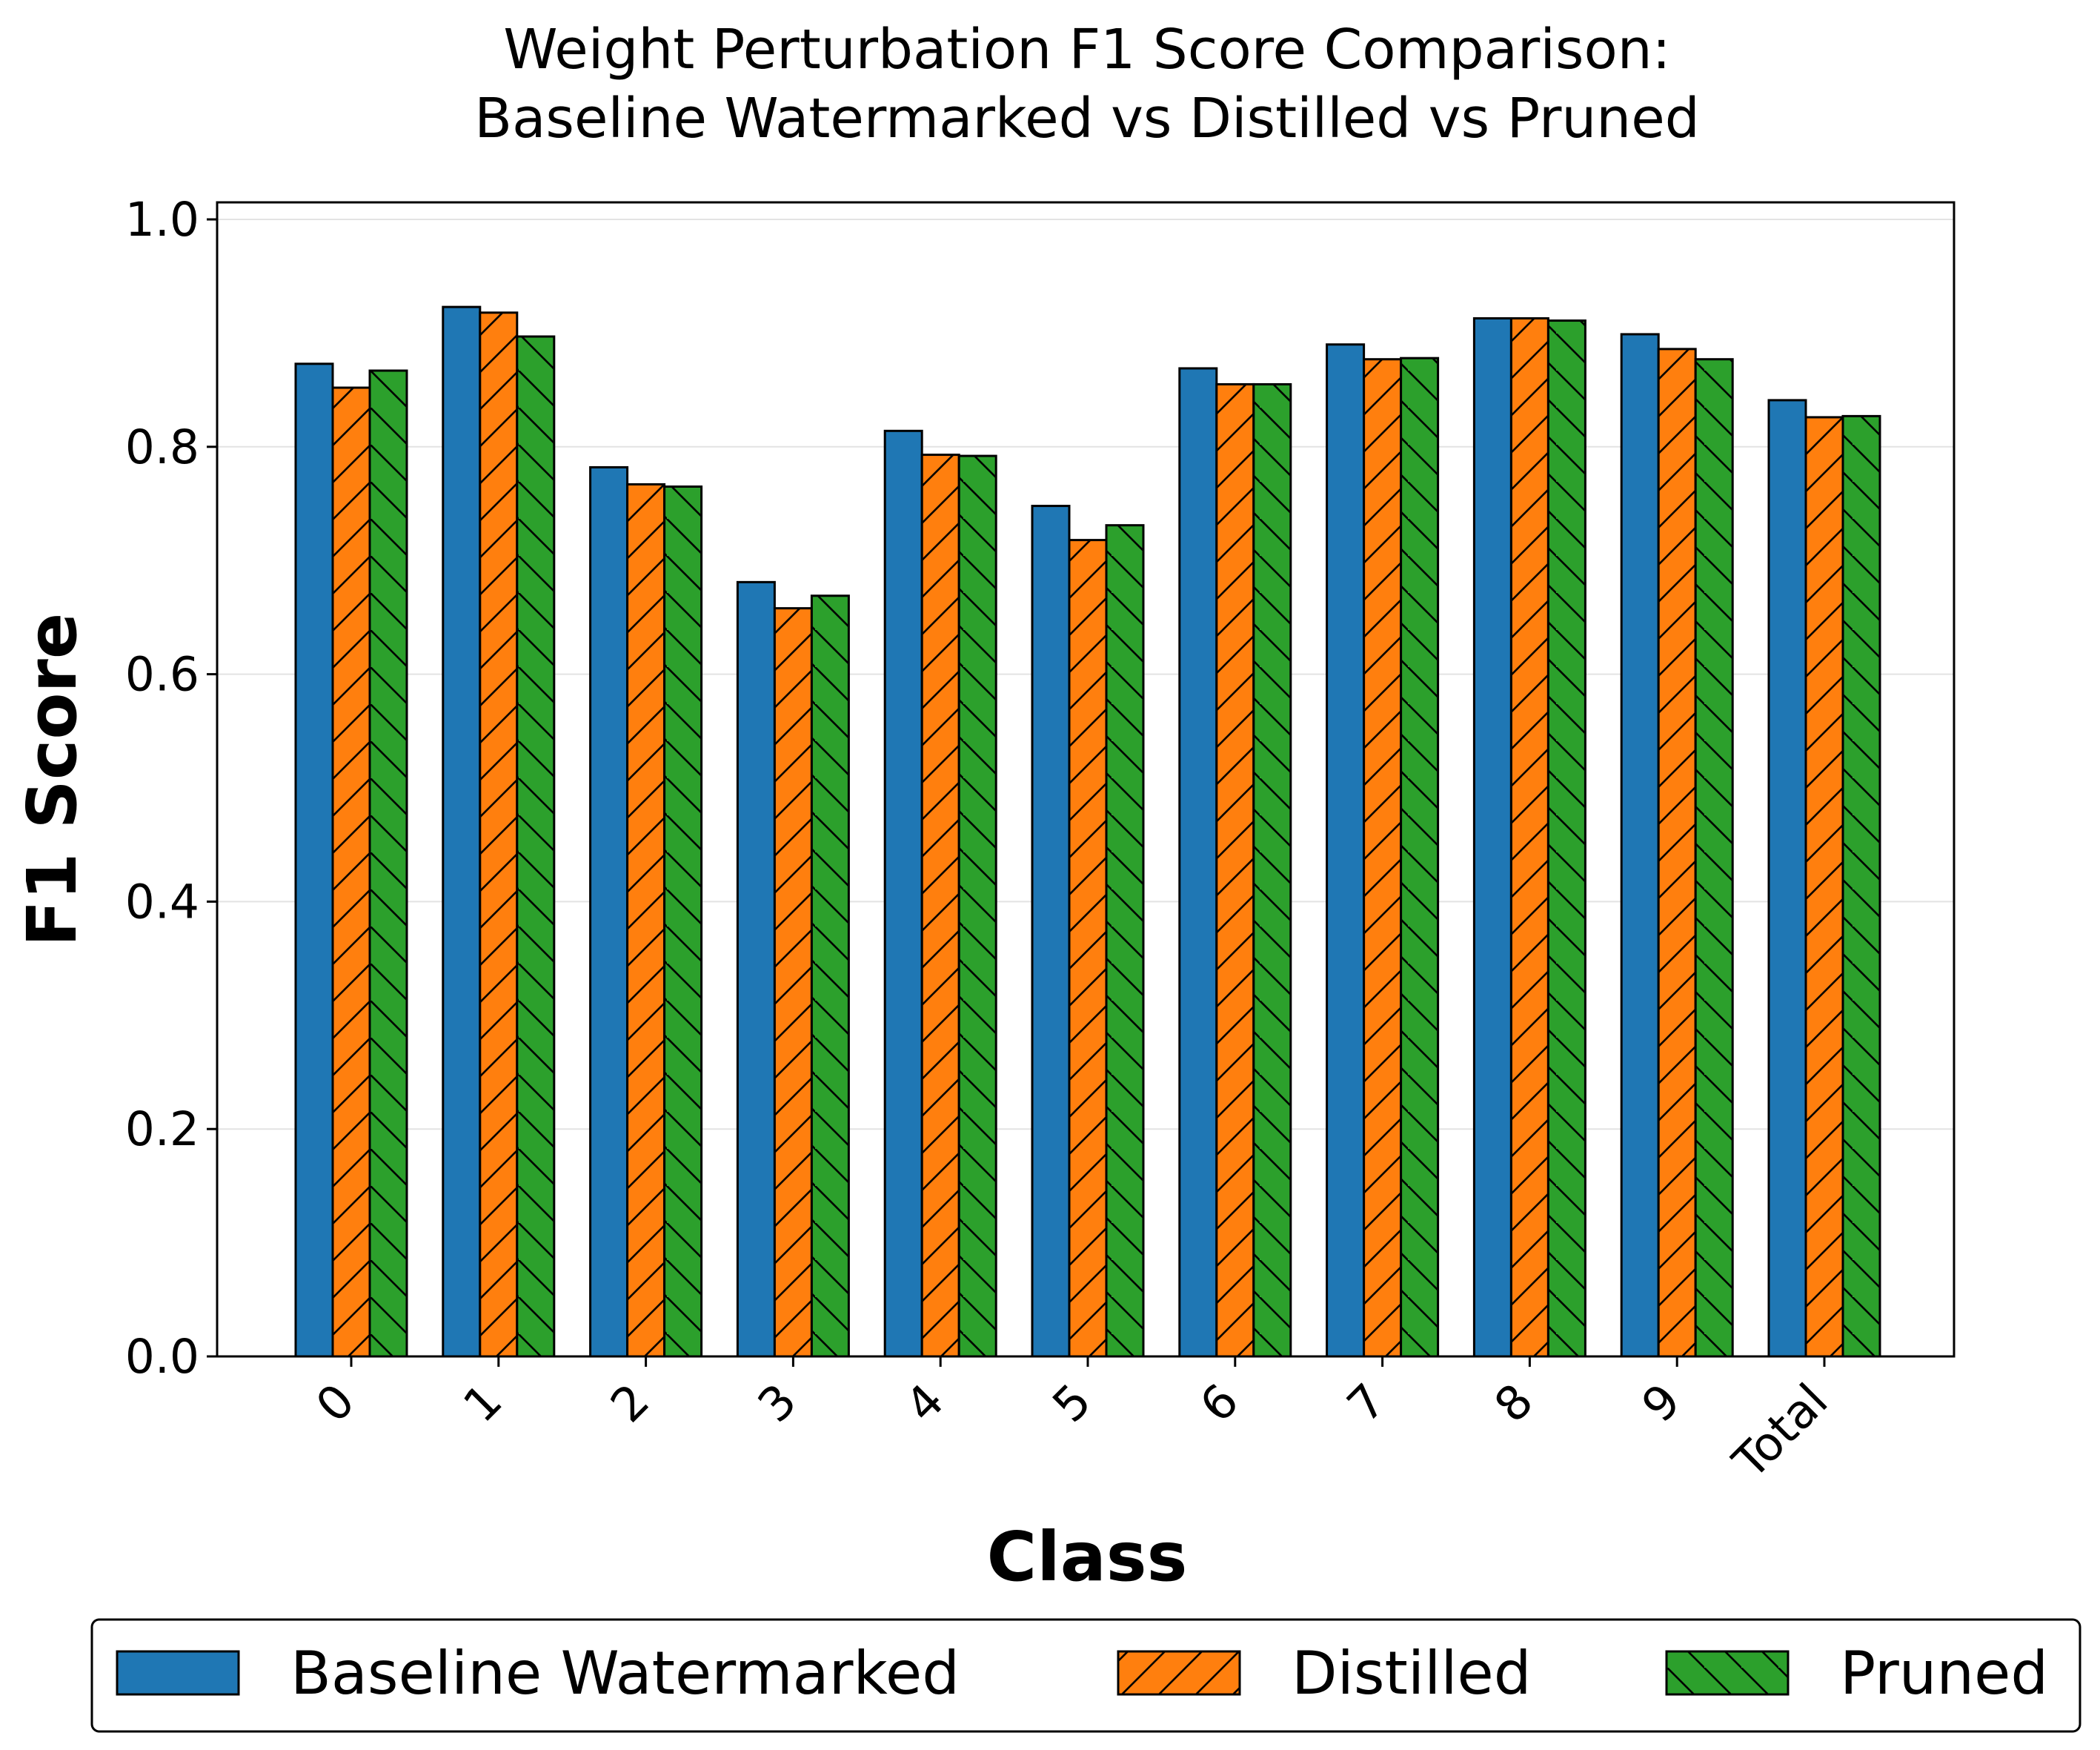  Describe the element at coordinates (1087, 1557) in the screenshot. I see `x-axis-label: Class` at that location.